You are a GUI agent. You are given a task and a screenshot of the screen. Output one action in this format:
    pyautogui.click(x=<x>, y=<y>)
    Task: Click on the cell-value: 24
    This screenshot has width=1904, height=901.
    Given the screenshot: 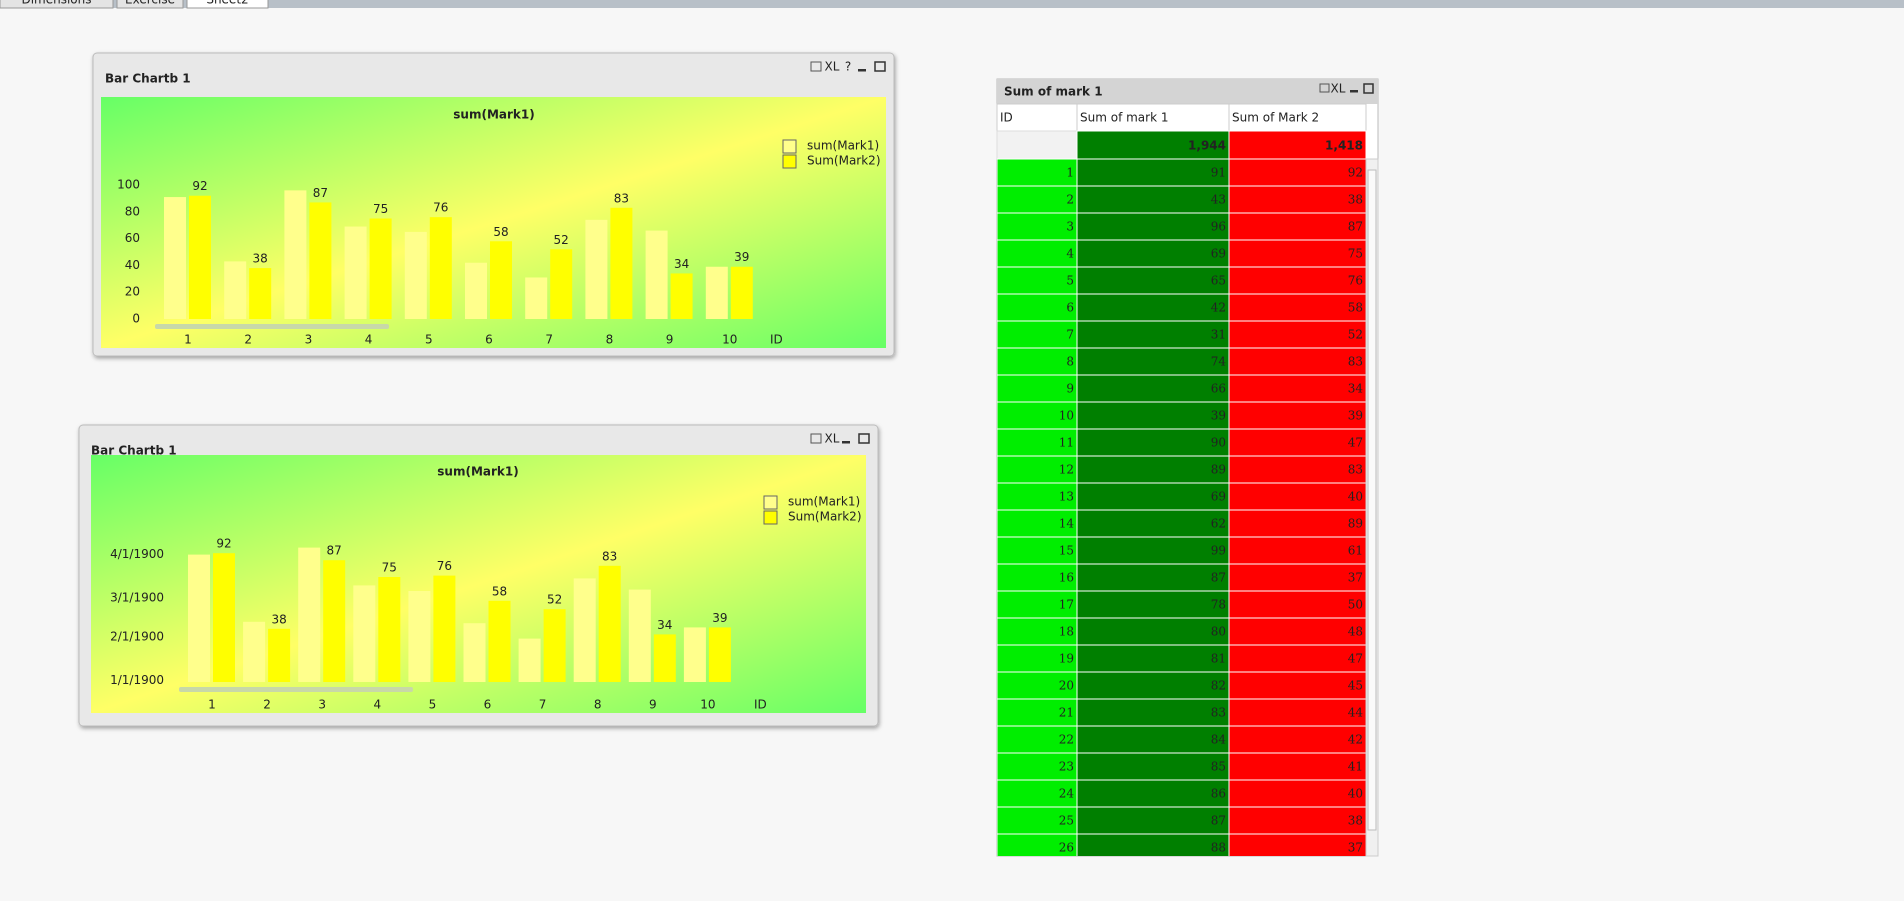 What is the action you would take?
    pyautogui.click(x=1067, y=794)
    